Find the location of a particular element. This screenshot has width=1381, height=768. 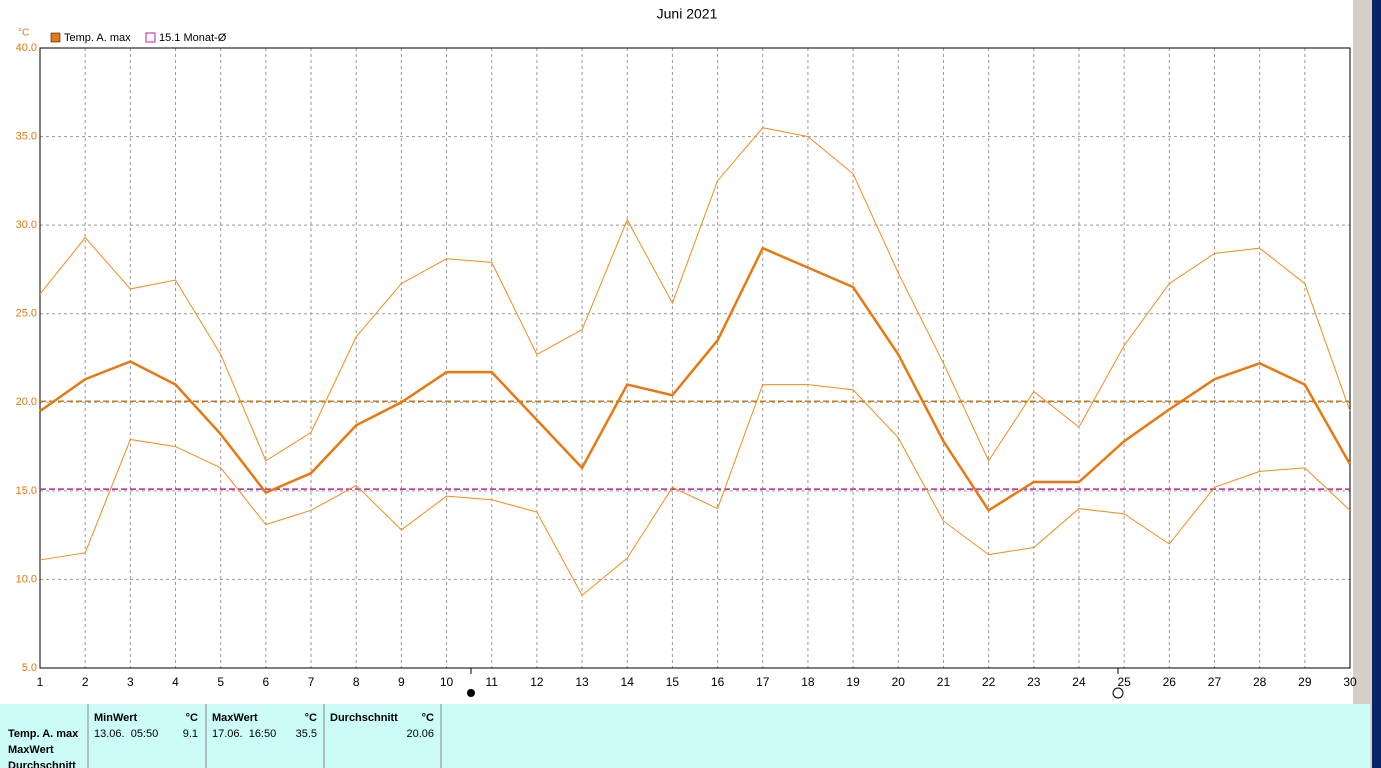

x-tick-label: 28 is located at coordinates (1260, 682).